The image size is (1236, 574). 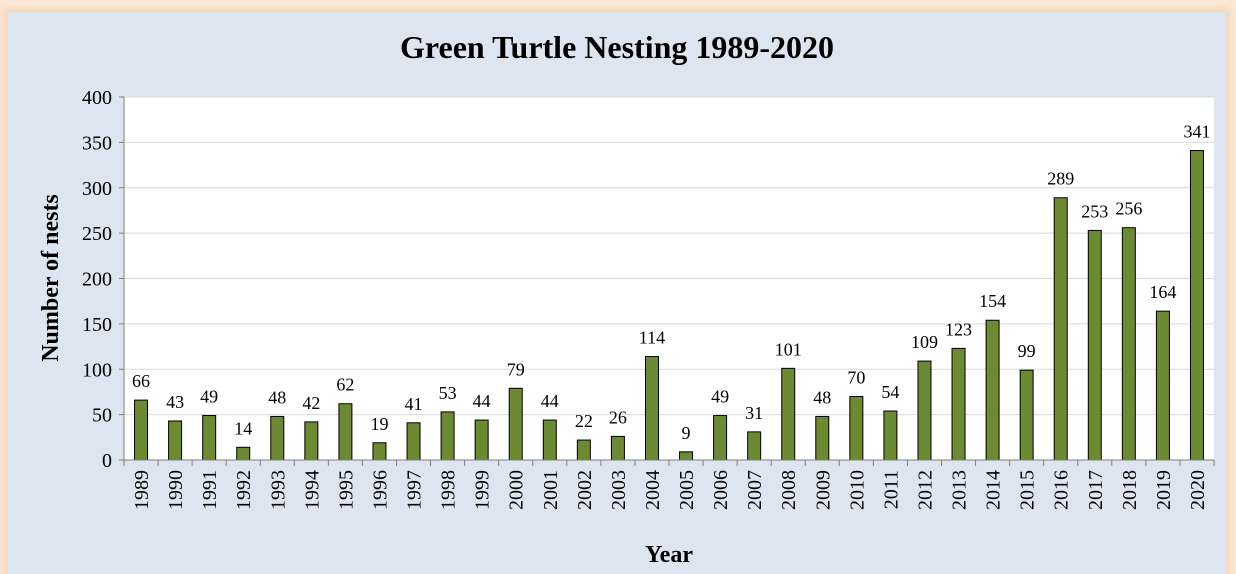 What do you see at coordinates (97, 189) in the screenshot?
I see `y-tick-label: 300` at bounding box center [97, 189].